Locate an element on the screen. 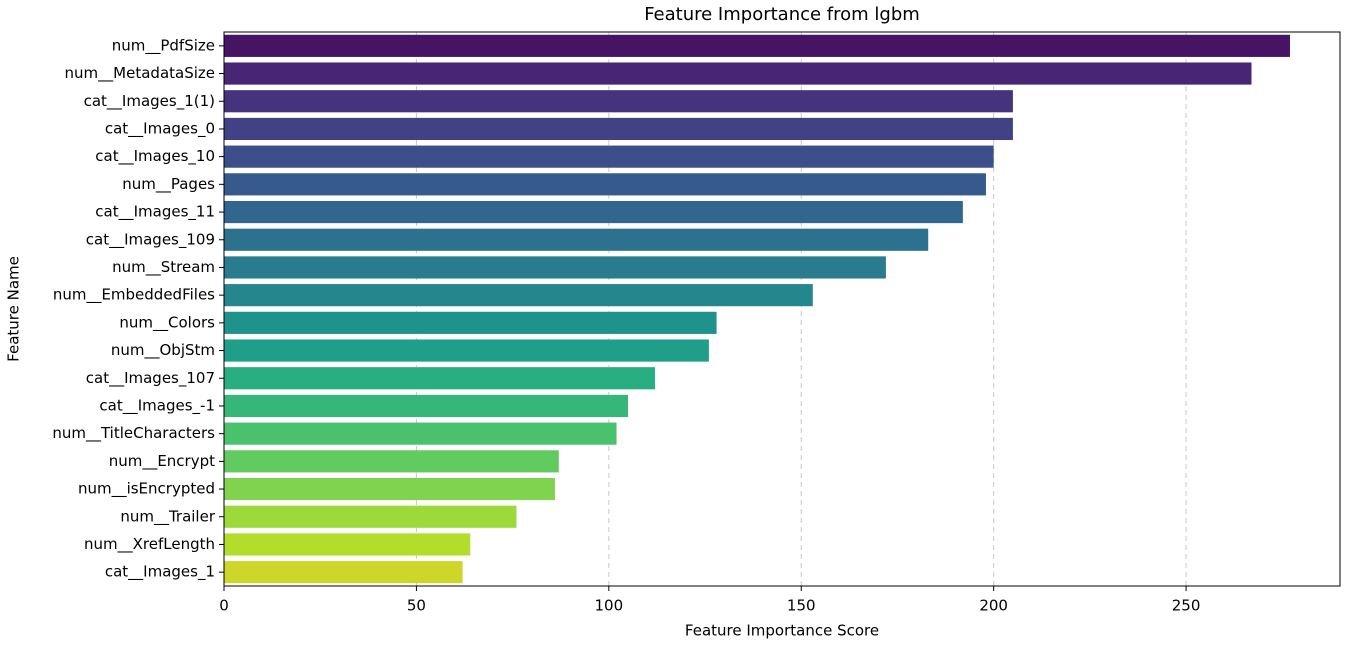 This screenshot has width=1350, height=650. x-tick-label: 200 is located at coordinates (993, 606).